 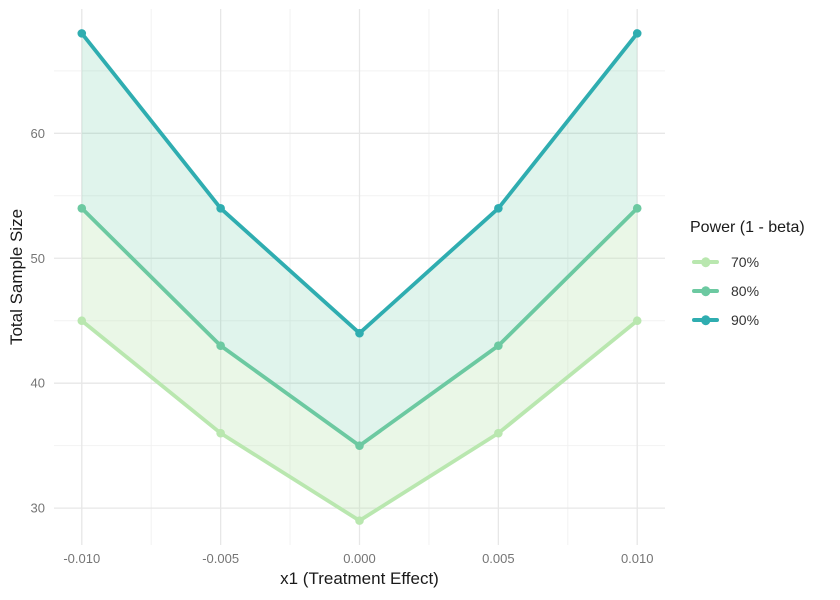 I want to click on legend-key-90-icon, so click(x=705, y=320).